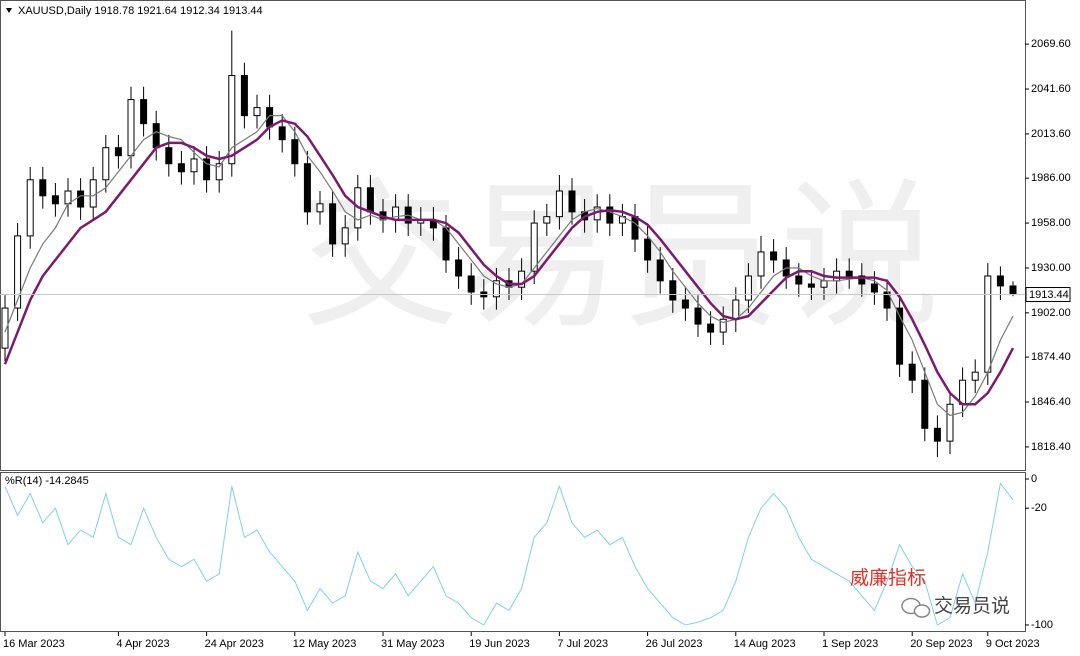 The width and height of the screenshot is (1080, 656). What do you see at coordinates (1051, 447) in the screenshot?
I see `y-tick-label: 1818.40` at bounding box center [1051, 447].